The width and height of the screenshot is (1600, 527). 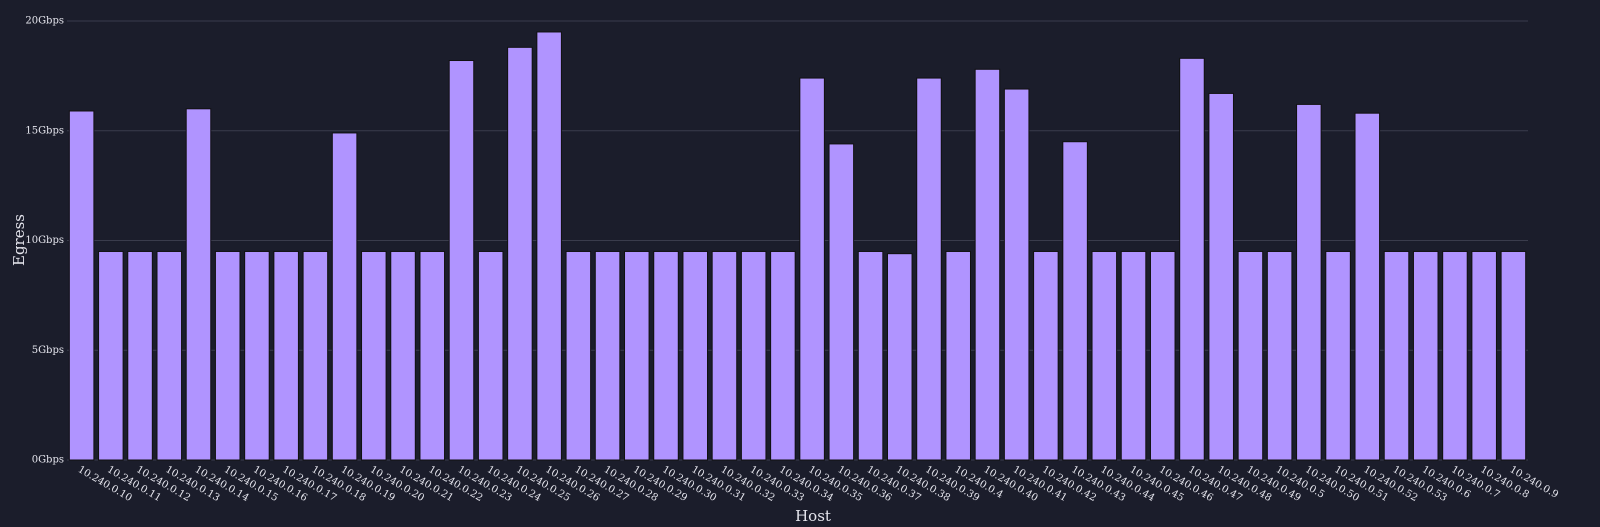 What do you see at coordinates (48, 460) in the screenshot?
I see `y-tick-label: 0Gbps` at bounding box center [48, 460].